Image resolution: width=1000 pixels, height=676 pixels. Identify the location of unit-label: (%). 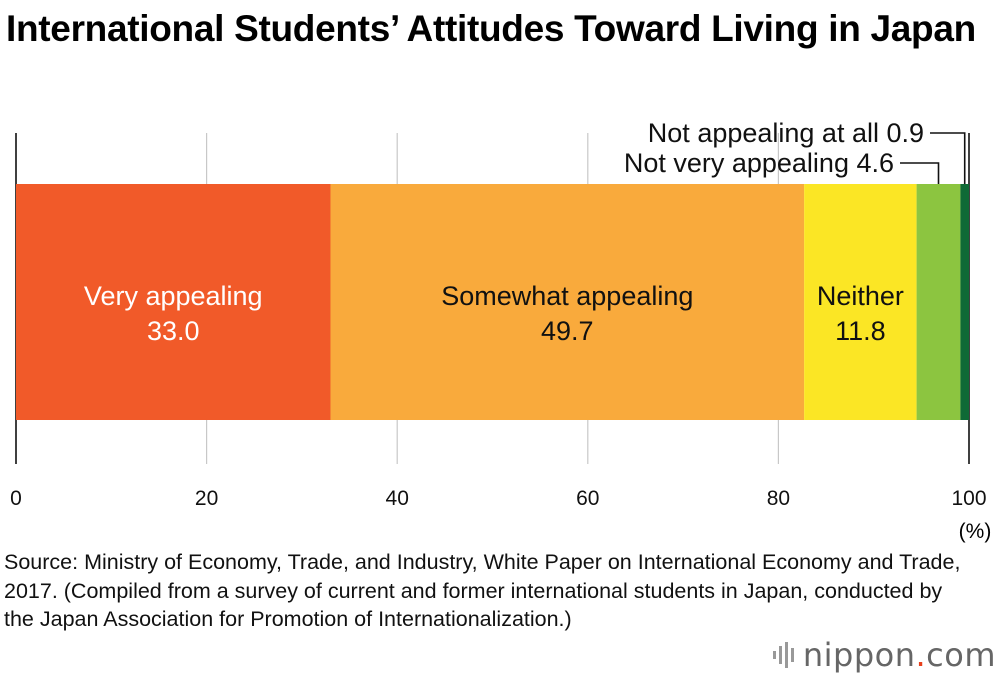
(975, 531).